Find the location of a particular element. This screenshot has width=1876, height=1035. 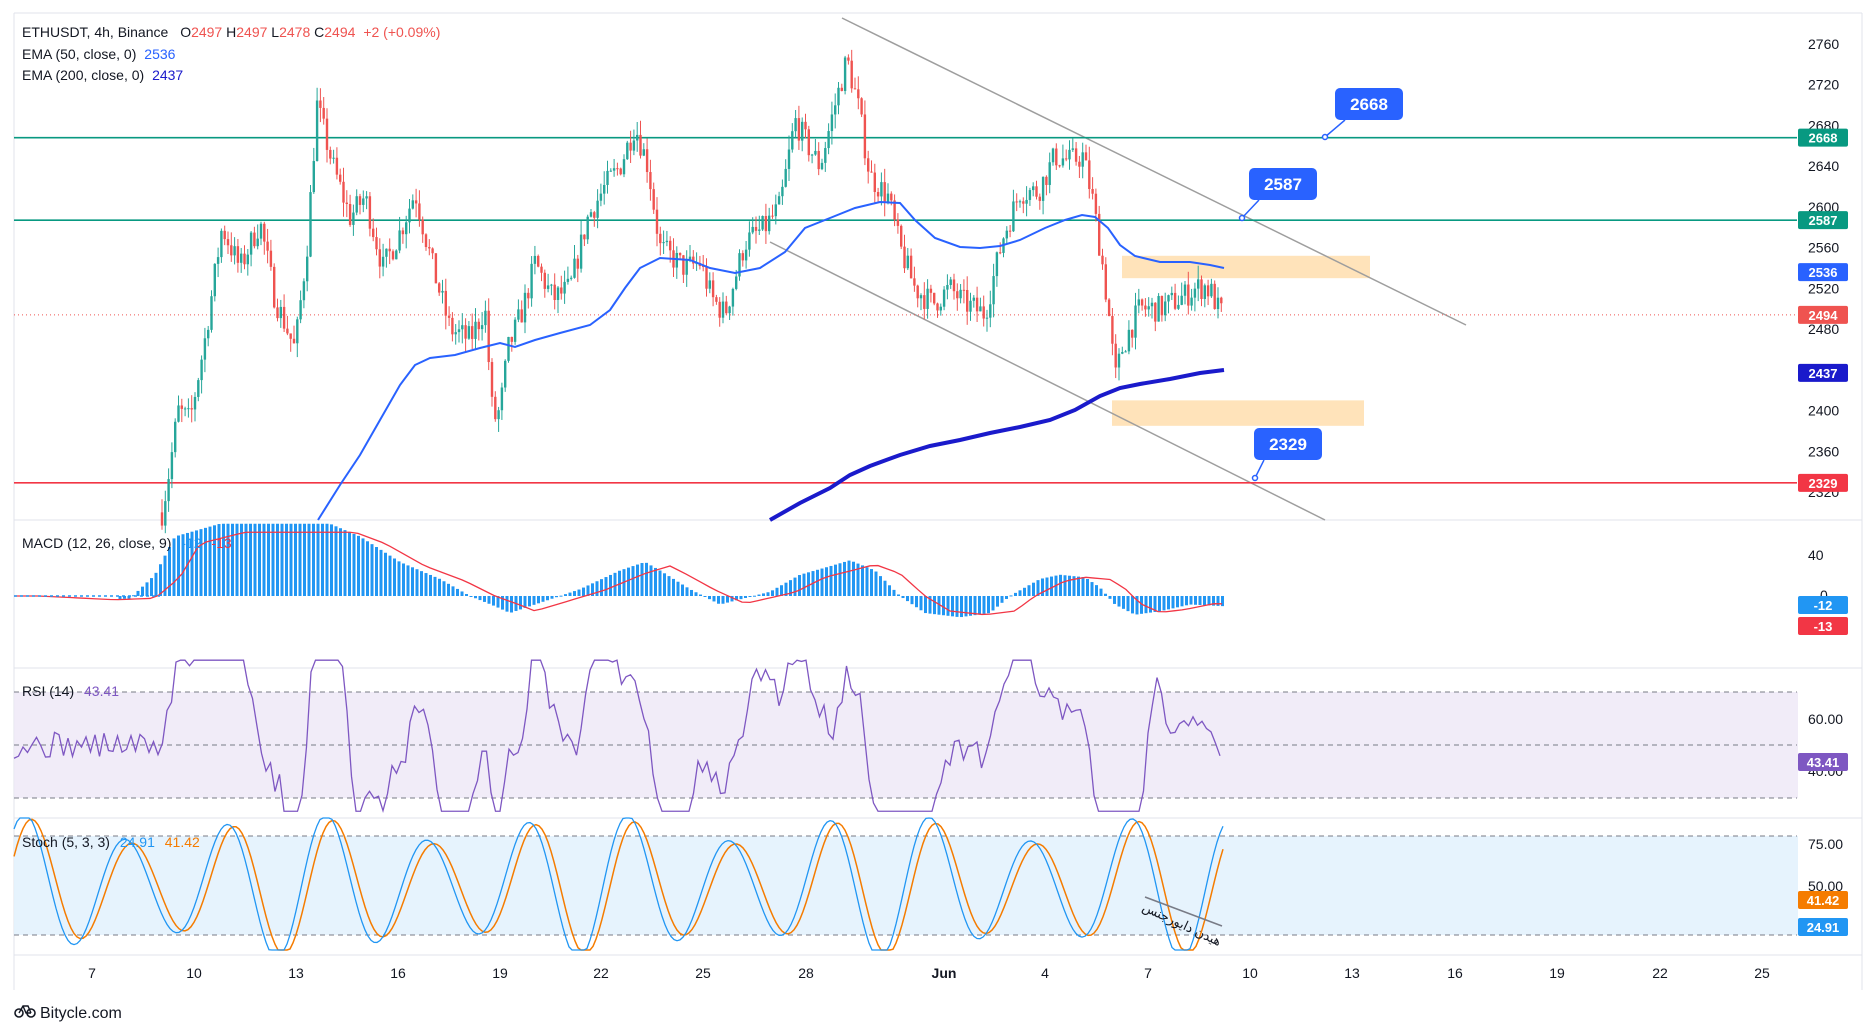

callout-box is located at coordinates (1369, 104).